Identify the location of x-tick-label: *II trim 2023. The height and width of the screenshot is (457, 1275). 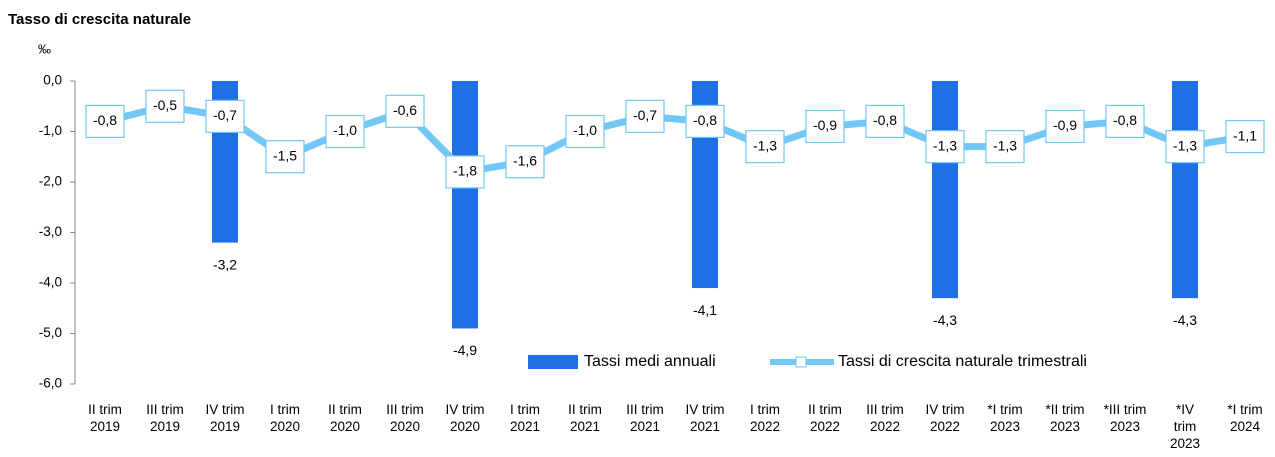
(1065, 418).